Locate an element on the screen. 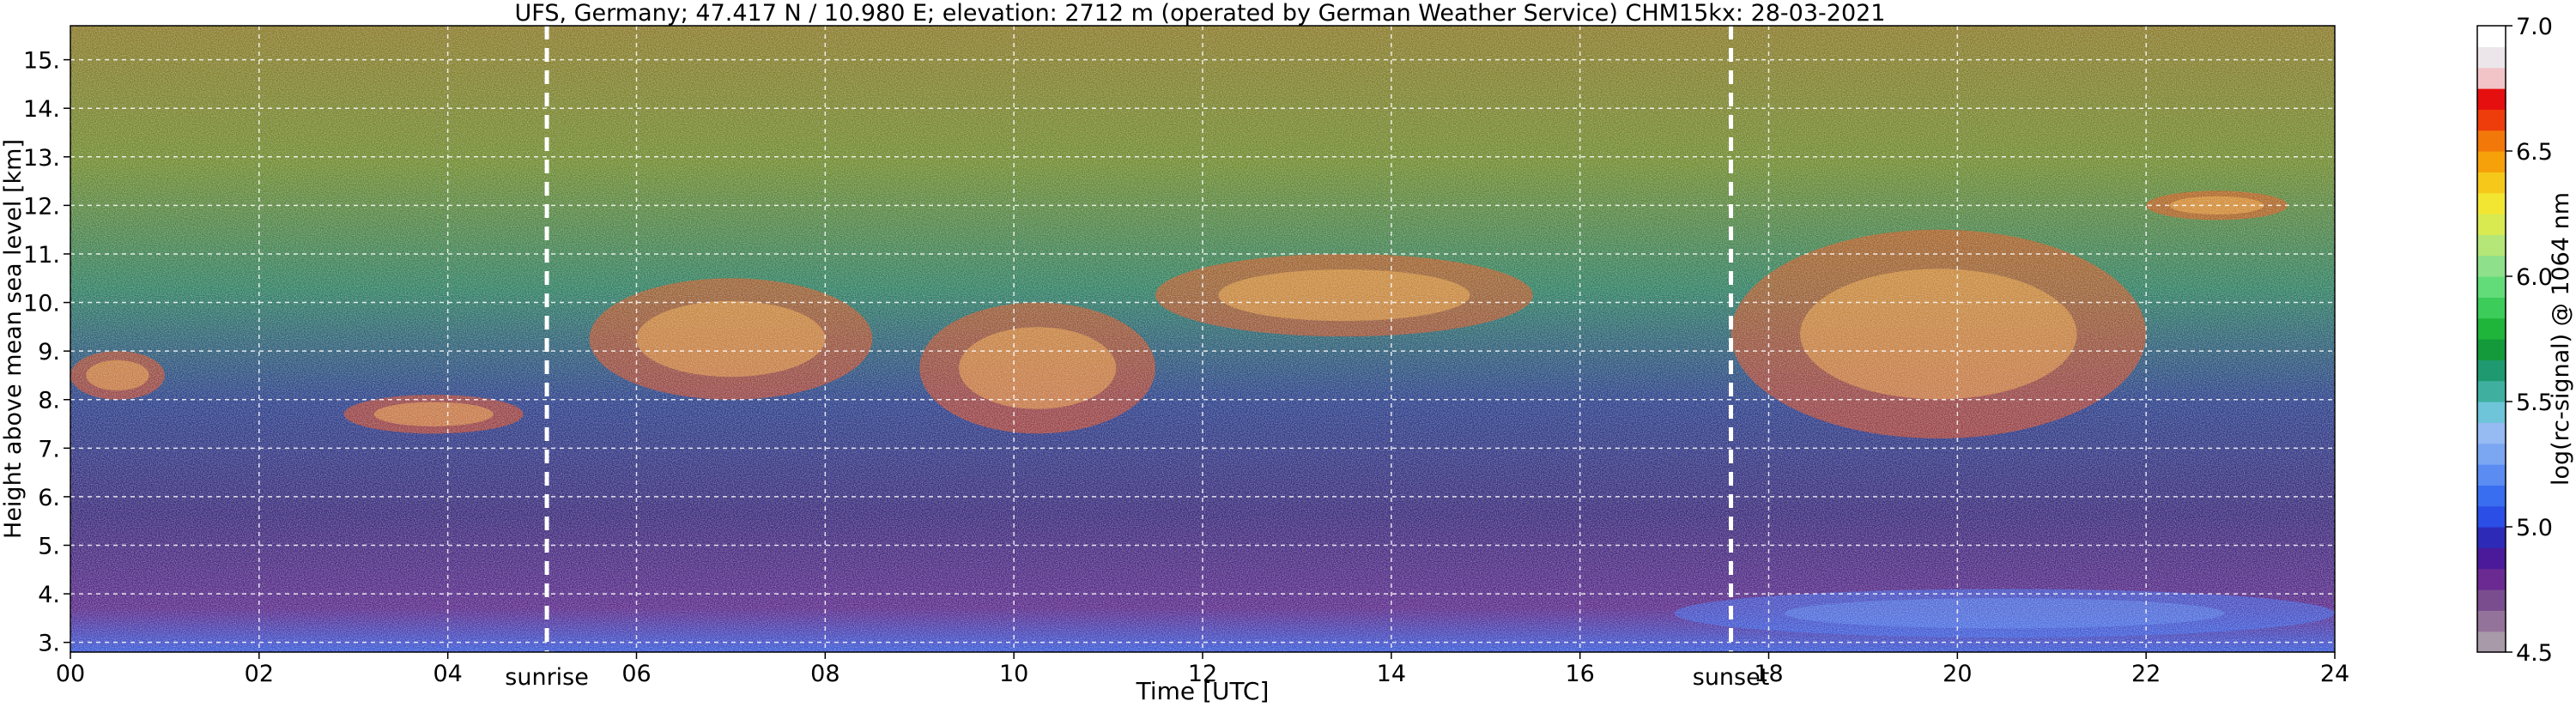  colorbar-tick-label: 5.0 is located at coordinates (2534, 528).